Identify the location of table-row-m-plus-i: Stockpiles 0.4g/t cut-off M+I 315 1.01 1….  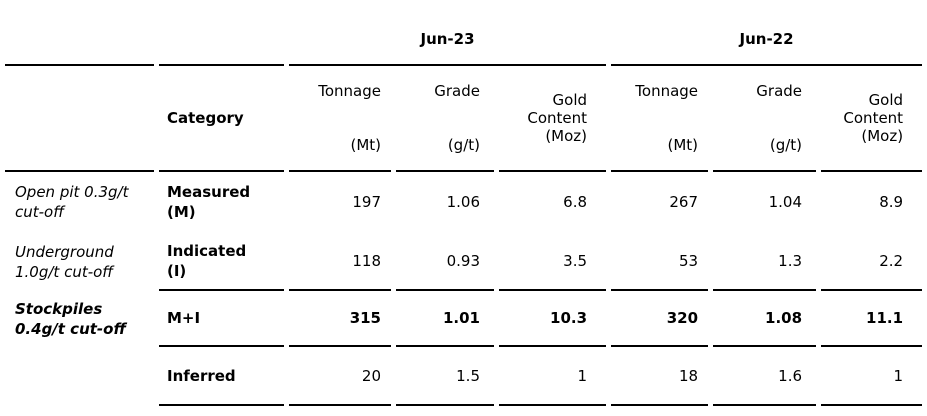
(464, 319).